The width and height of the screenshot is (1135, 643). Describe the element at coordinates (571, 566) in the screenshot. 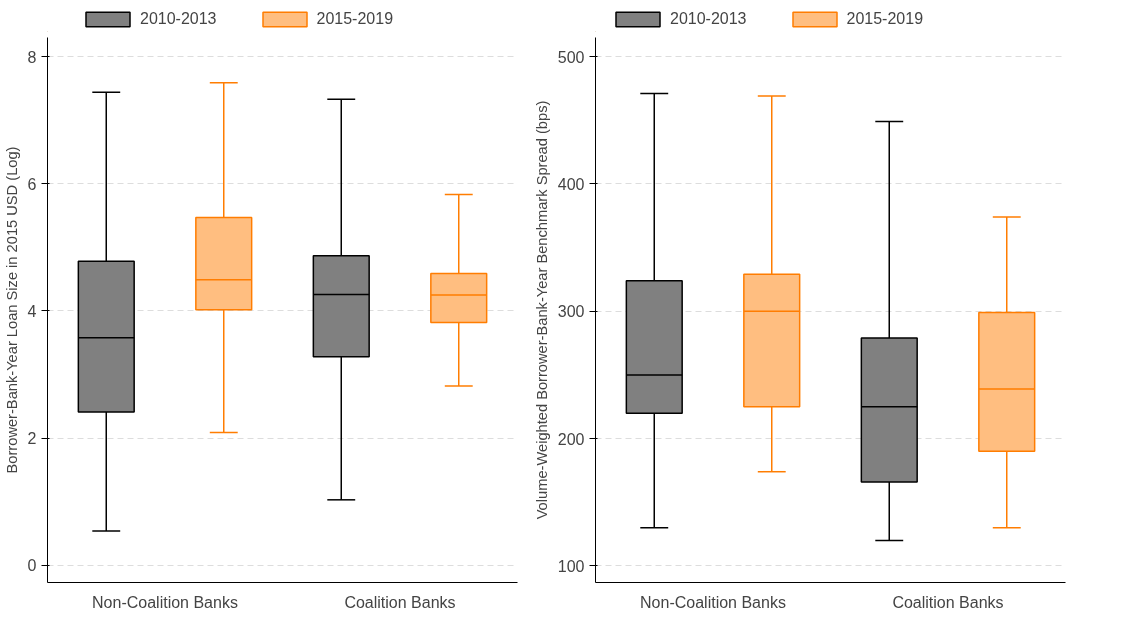

I see `y-tick-label: 100` at that location.